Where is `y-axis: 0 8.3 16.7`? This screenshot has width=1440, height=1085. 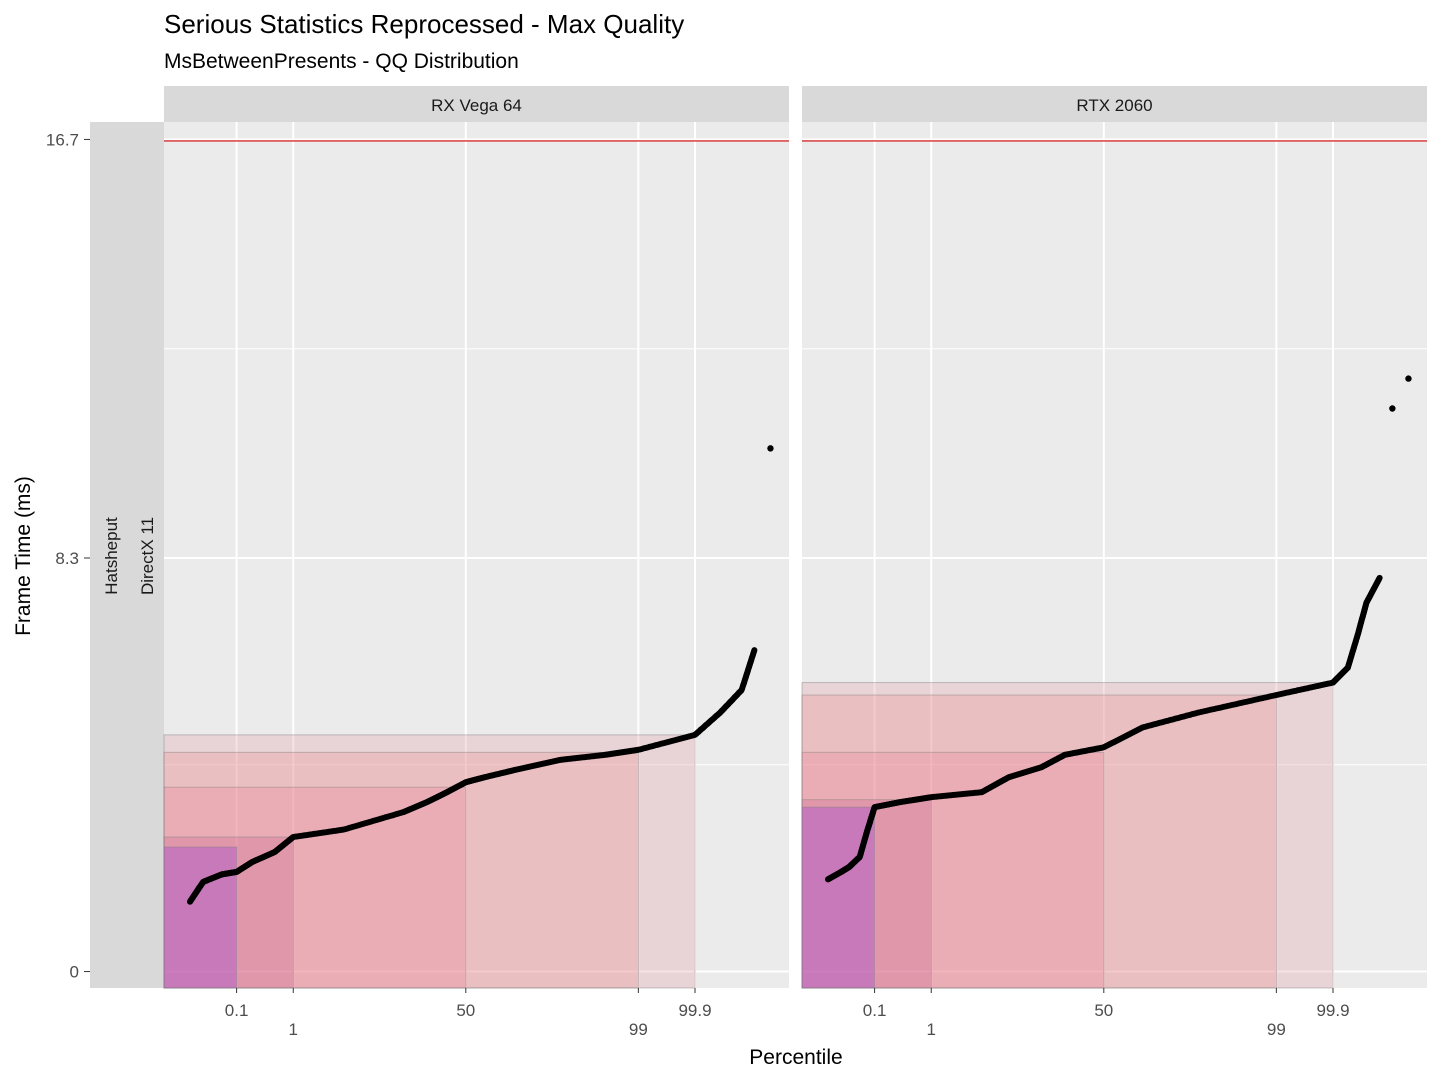
y-axis: 0 8.3 16.7 is located at coordinates (68, 556).